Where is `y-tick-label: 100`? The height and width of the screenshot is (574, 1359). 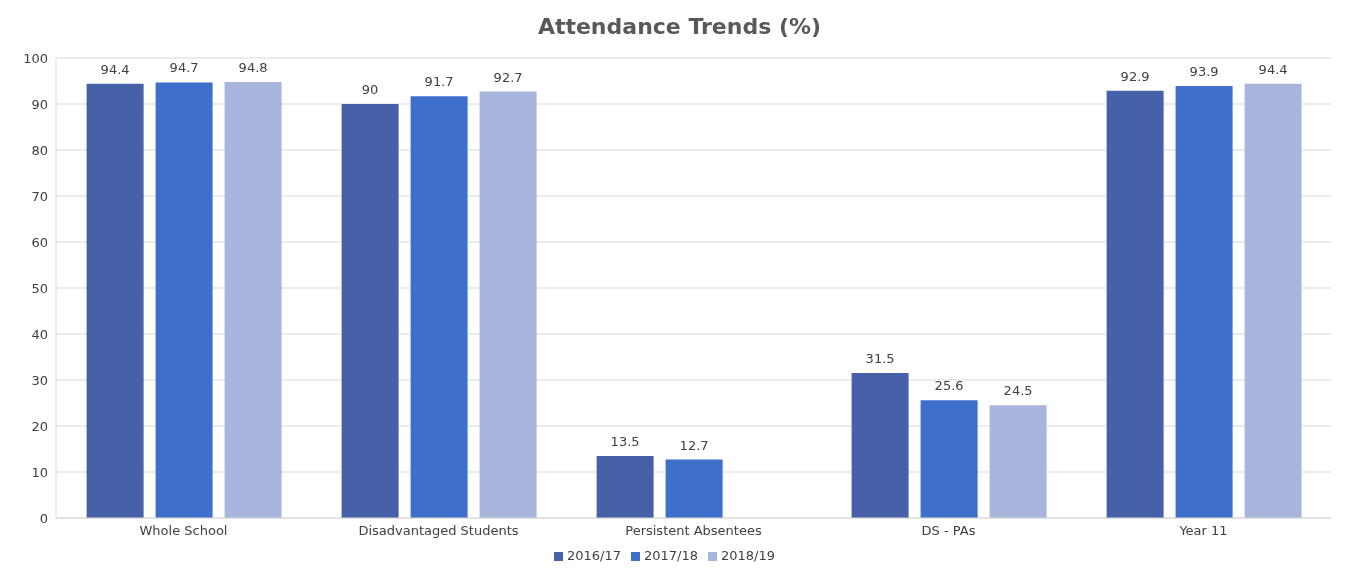 y-tick-label: 100 is located at coordinates (35, 58).